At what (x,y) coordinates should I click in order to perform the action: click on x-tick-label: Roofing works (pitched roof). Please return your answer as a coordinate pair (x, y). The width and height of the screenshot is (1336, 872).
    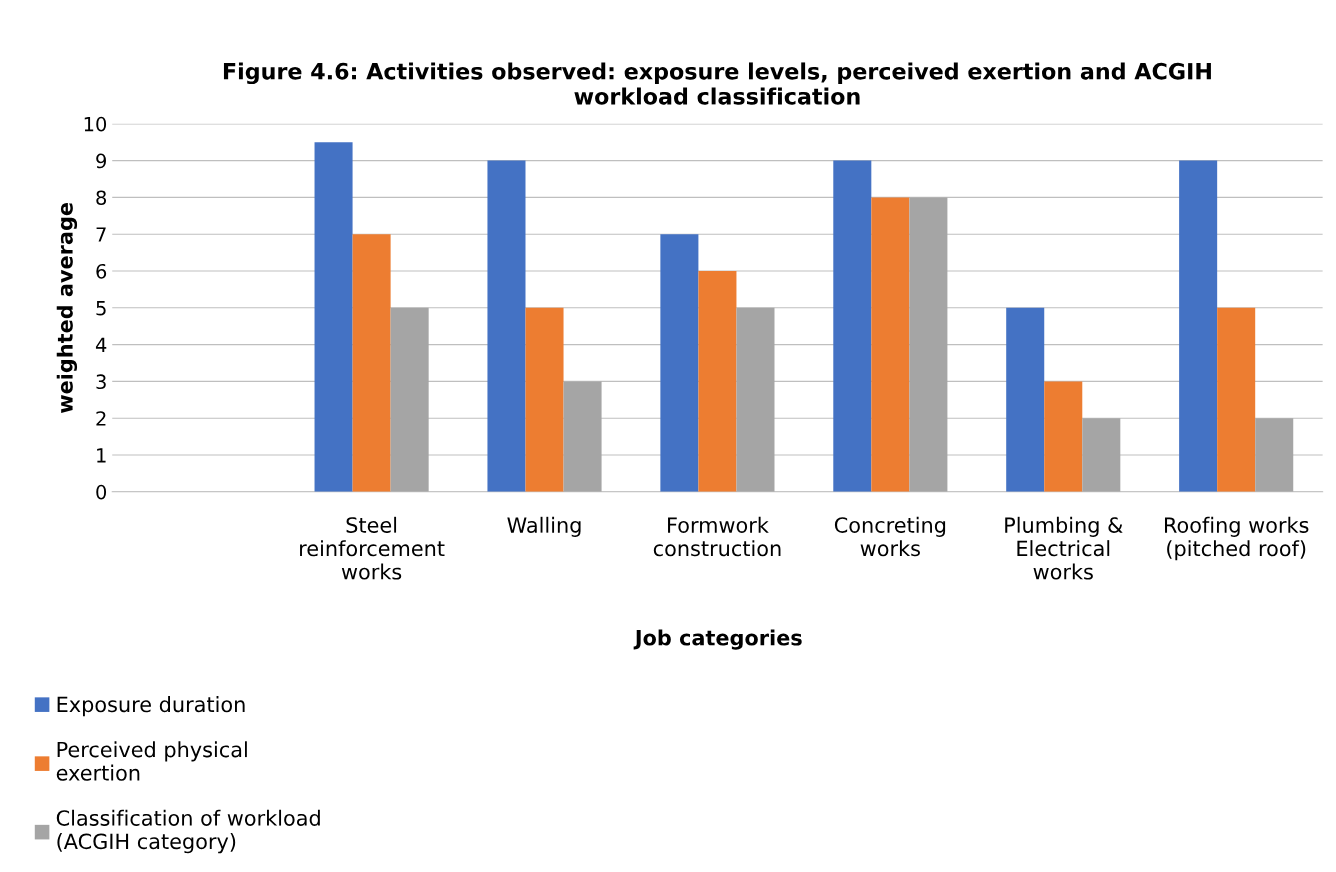
    Looking at the image, I should click on (1236, 538).